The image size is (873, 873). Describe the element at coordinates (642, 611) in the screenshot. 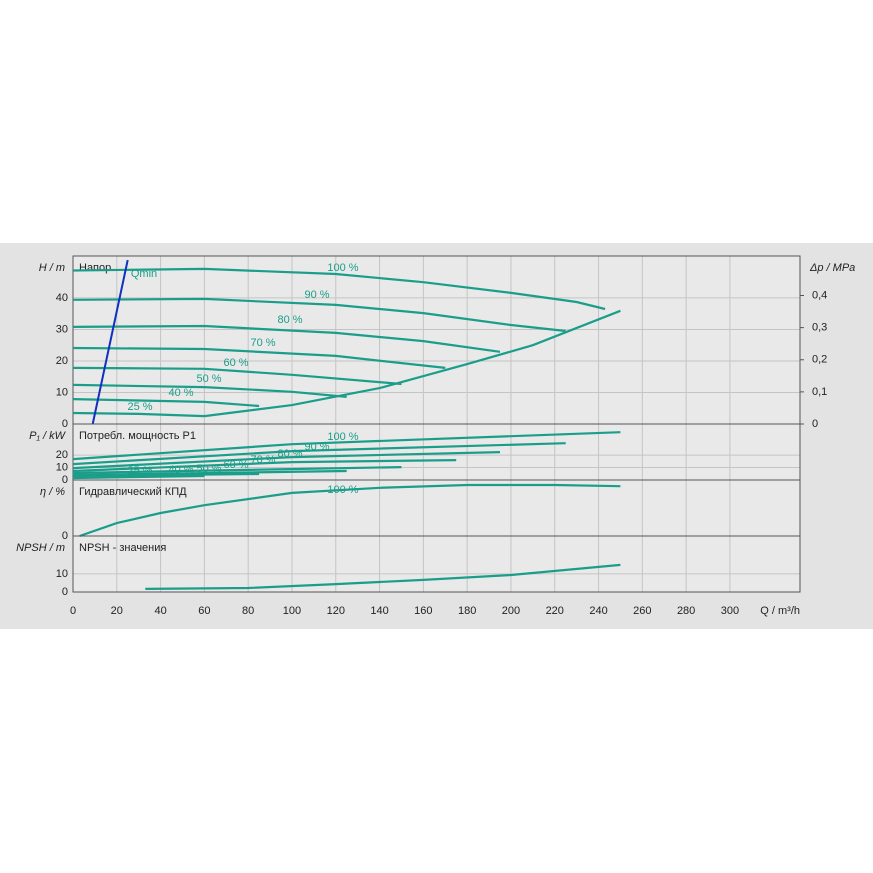

I see `x-tick-label: 260` at that location.